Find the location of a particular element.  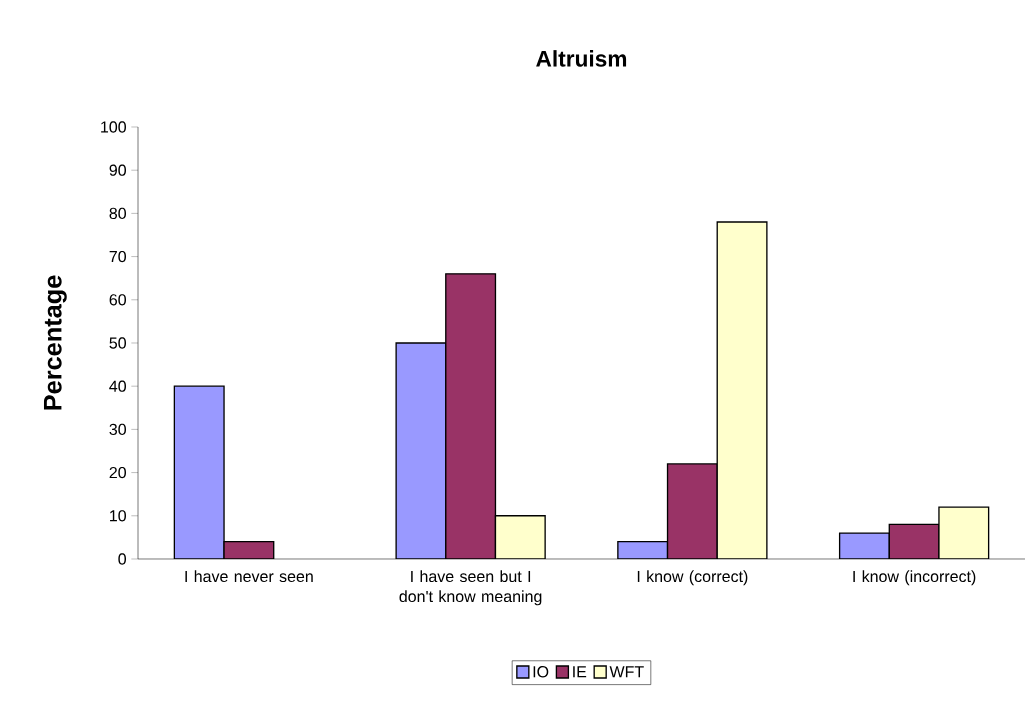

y-tick-label: 100 is located at coordinates (113, 127).